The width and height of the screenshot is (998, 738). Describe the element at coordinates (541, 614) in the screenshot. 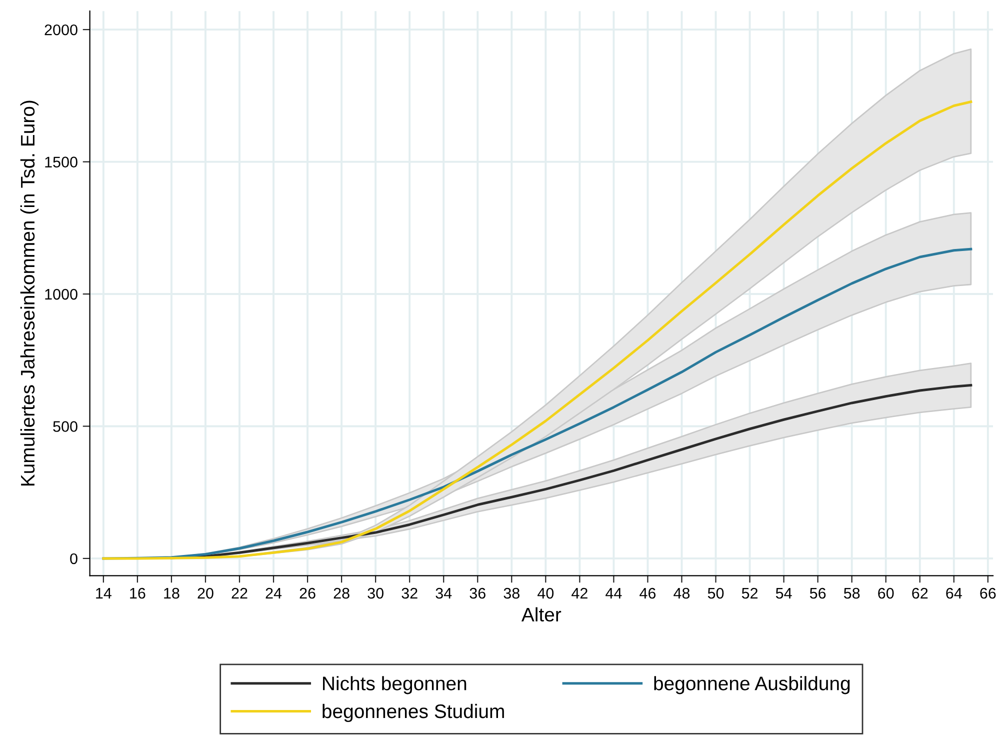

I see `x-axis-title: Alter` at that location.